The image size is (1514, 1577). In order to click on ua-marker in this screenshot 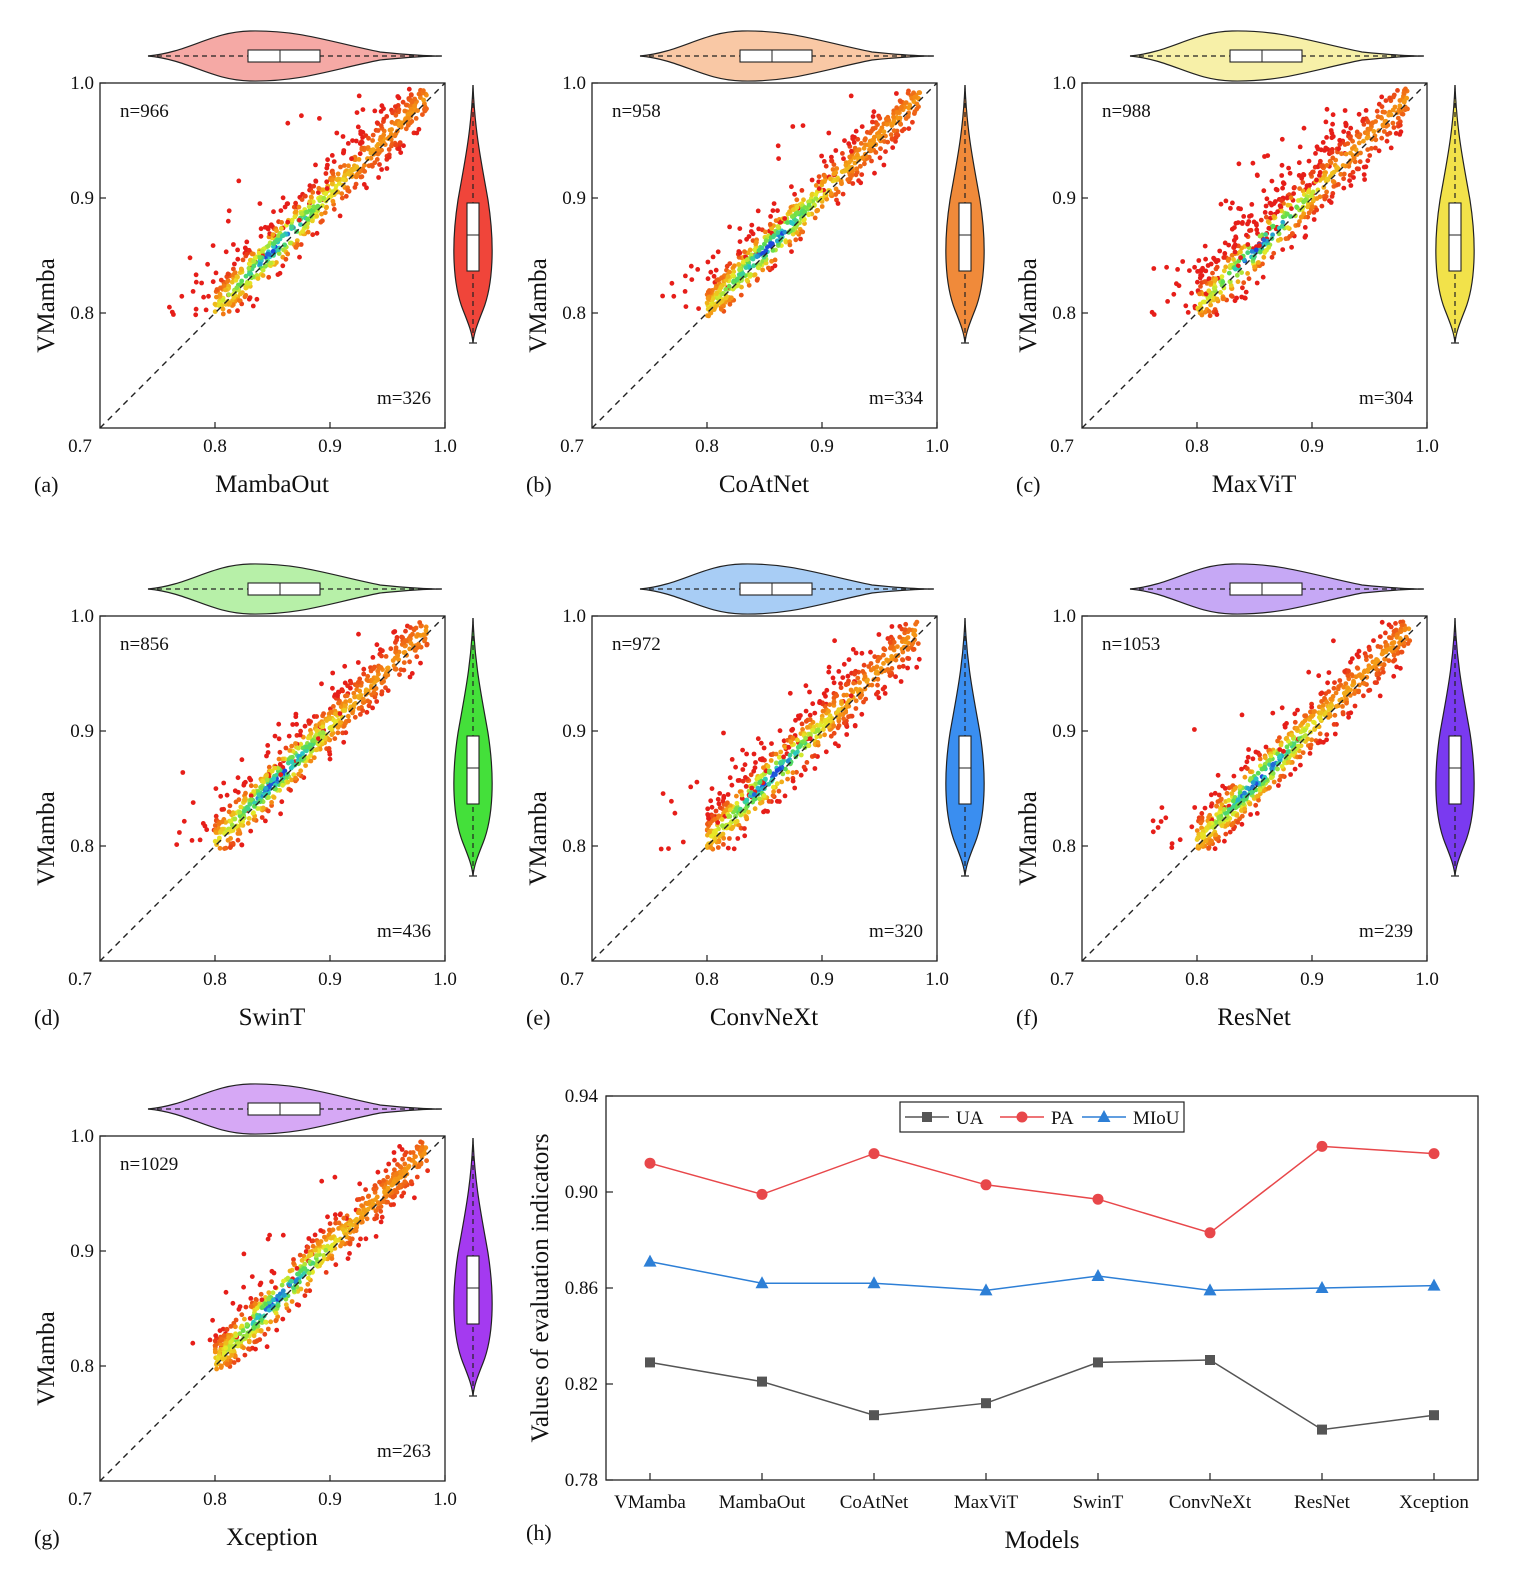, I will do `click(762, 1381)`.